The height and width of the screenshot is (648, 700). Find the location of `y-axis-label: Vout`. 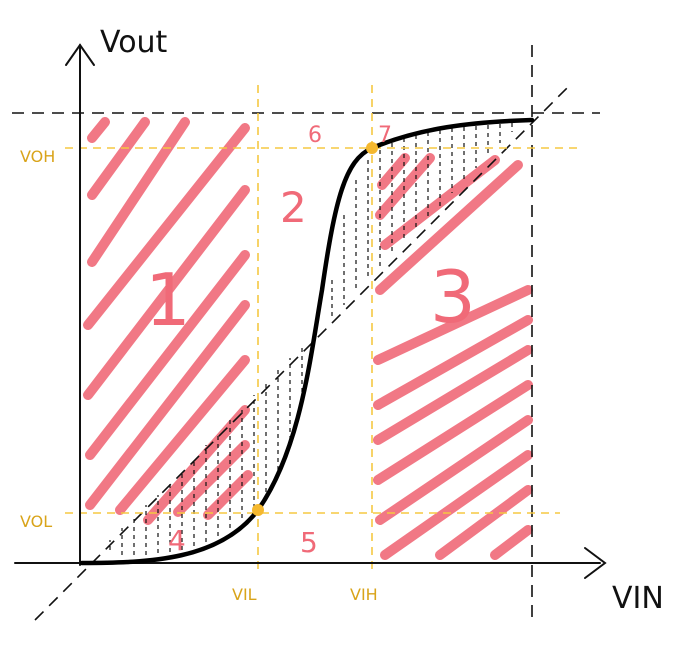

y-axis-label: Vout is located at coordinates (134, 42).